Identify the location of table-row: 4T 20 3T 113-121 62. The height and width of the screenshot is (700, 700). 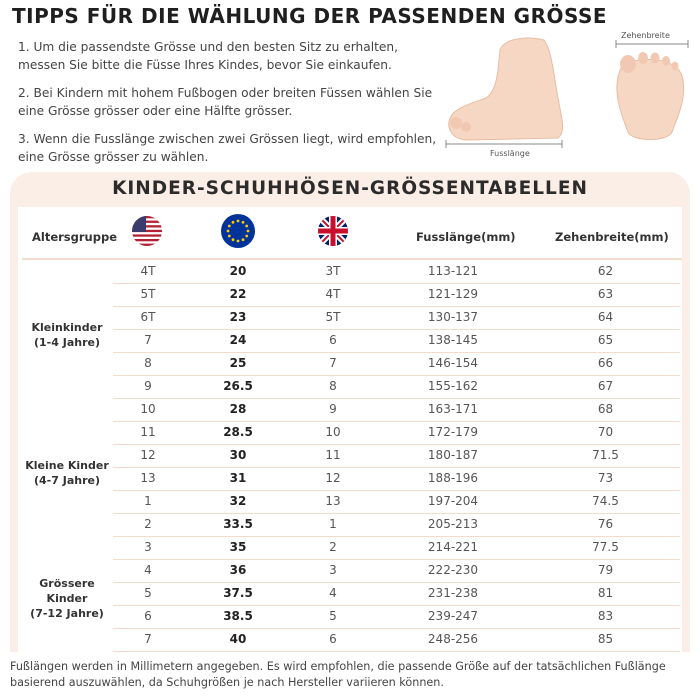
(396, 272).